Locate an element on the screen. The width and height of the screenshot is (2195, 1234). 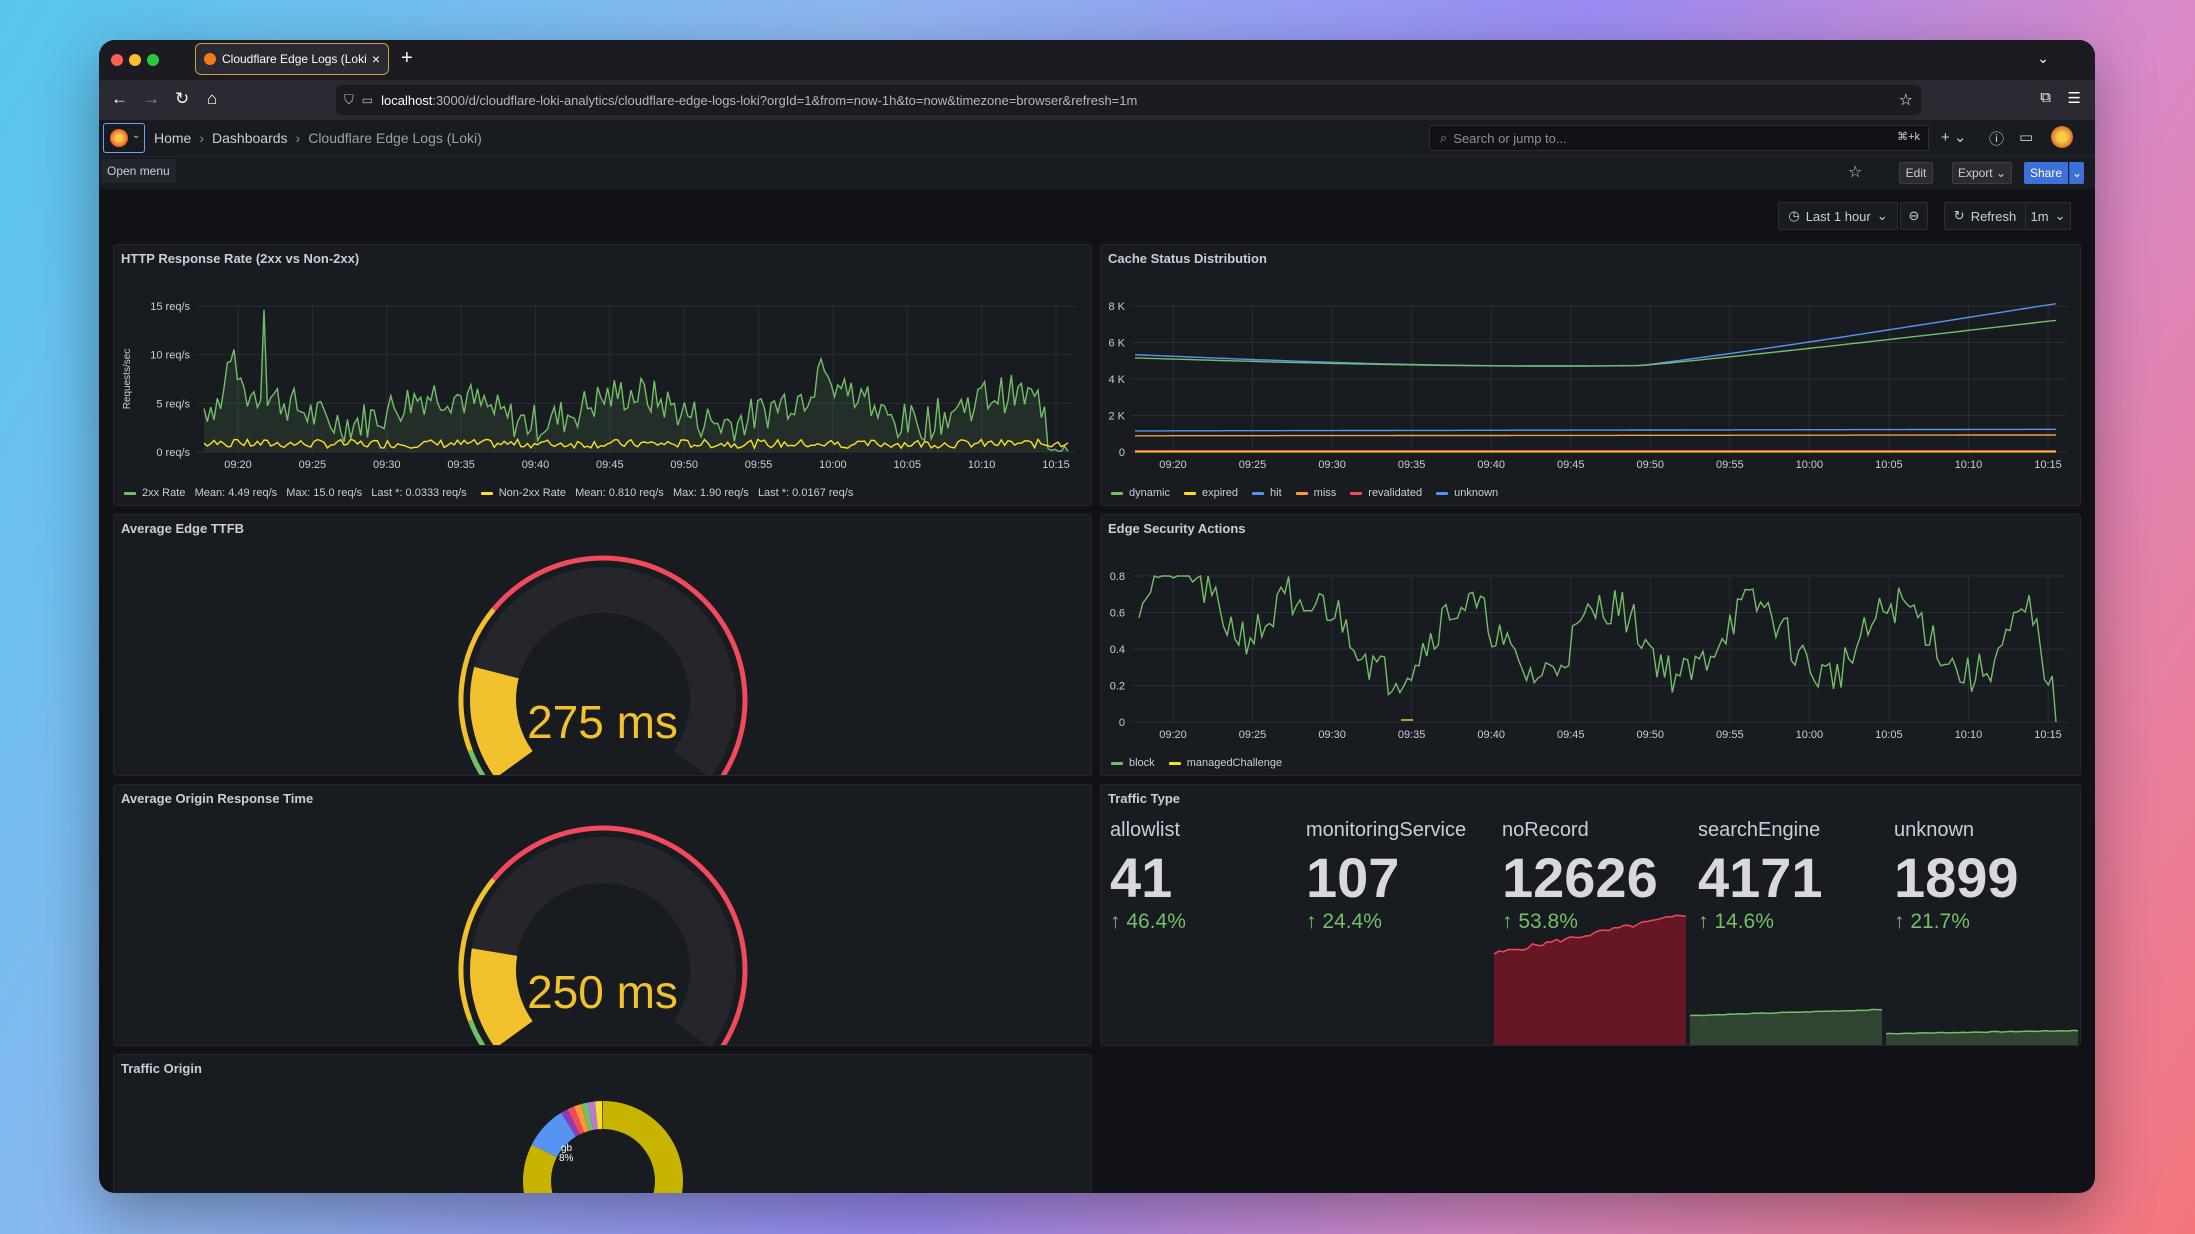
breadcrumb-dashboards: Dashboards is located at coordinates (250, 138).